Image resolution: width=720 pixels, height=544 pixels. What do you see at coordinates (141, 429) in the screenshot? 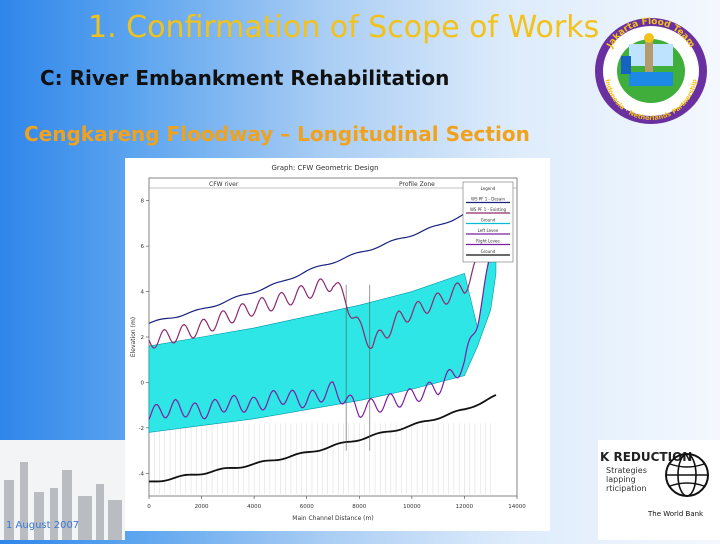
I see `y-tick-label: -2` at bounding box center [141, 429].